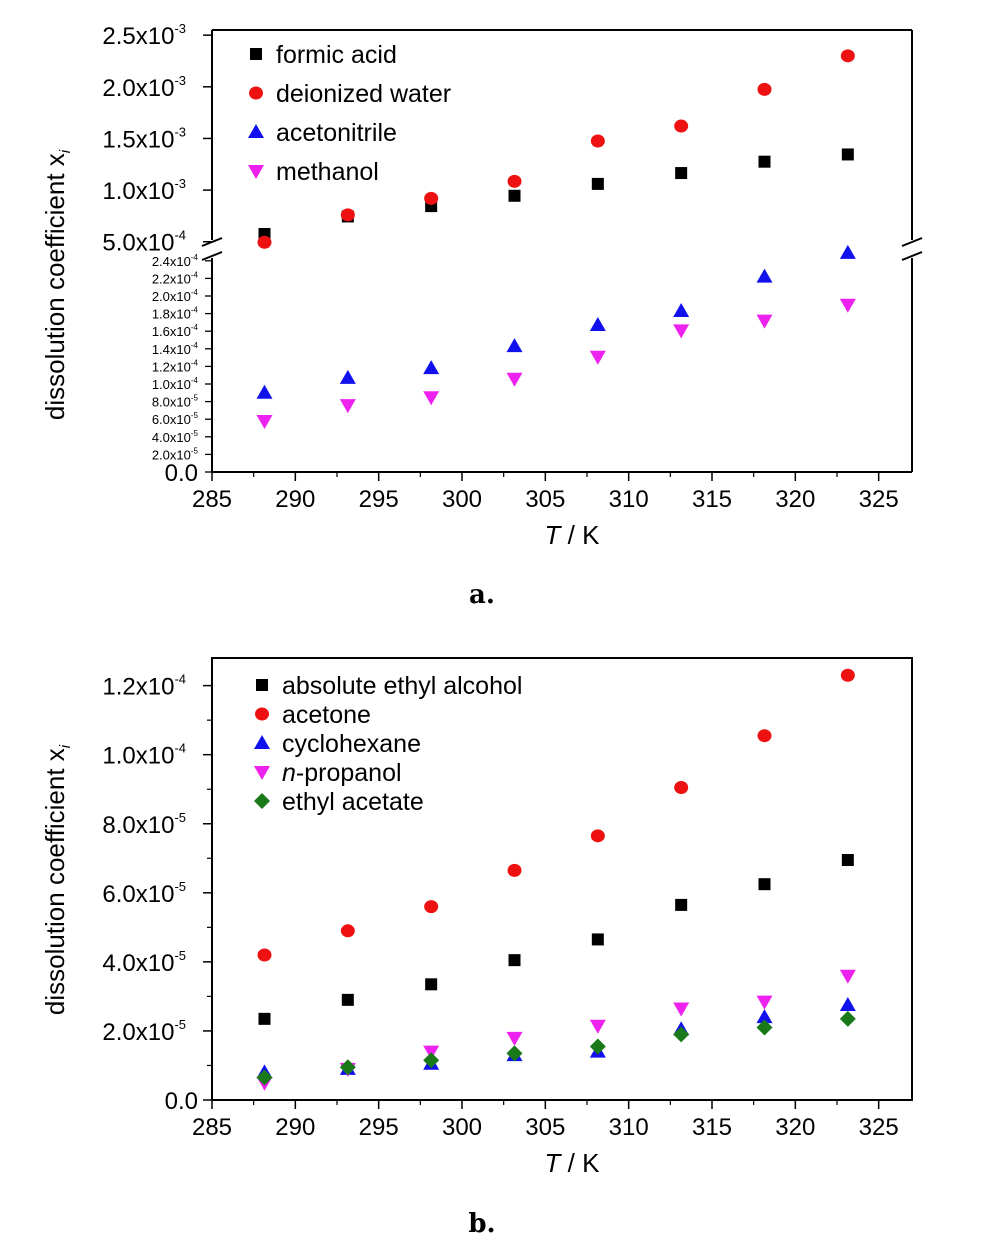  I want to click on legend-label: formic acid, so click(336, 55).